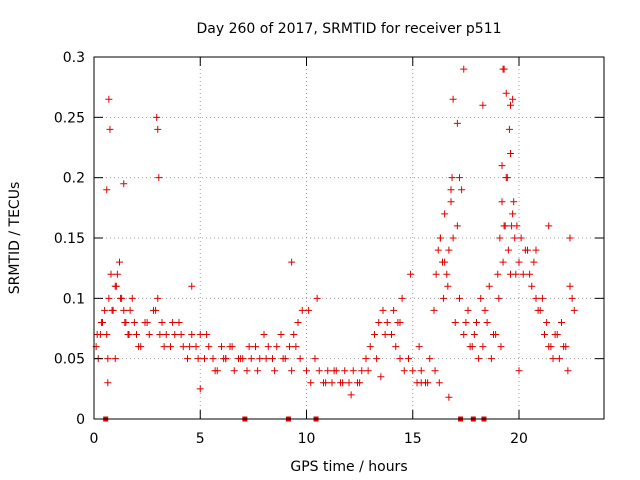 This screenshot has height=480, width=640. What do you see at coordinates (74, 179) in the screenshot?
I see `y-tick-label: 0.2` at bounding box center [74, 179].